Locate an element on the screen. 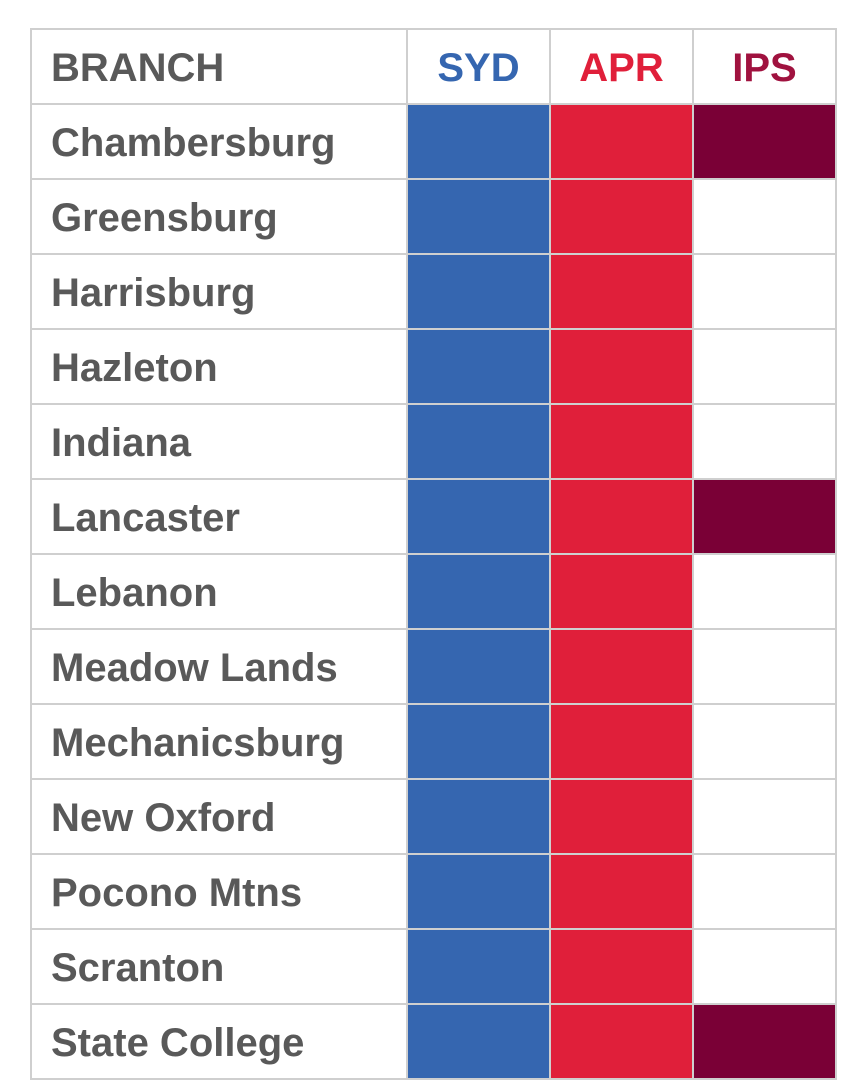 Image resolution: width=863 pixels, height=1080 pixels. branch-label: Lebanon is located at coordinates (220, 592).